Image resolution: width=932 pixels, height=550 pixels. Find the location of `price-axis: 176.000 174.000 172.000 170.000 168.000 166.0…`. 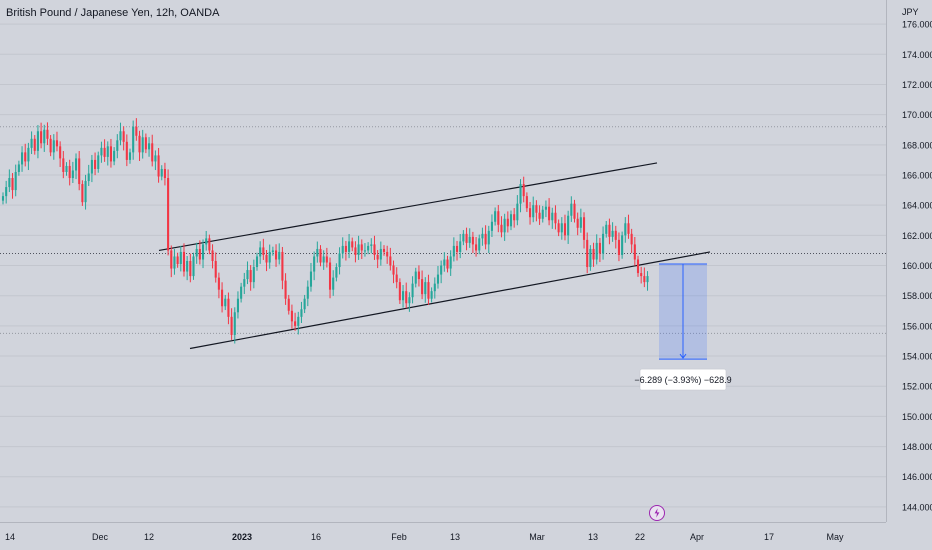

price-axis: 176.000 174.000 172.000 170.000 168.000 166.0… is located at coordinates (909, 275).